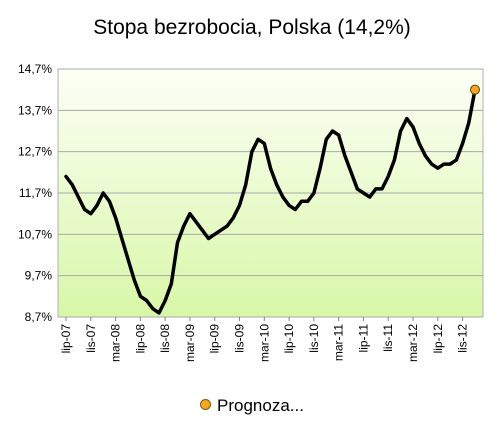 Image resolution: width=504 pixels, height=432 pixels. I want to click on x-tick-label: lip-08, so click(140, 339).